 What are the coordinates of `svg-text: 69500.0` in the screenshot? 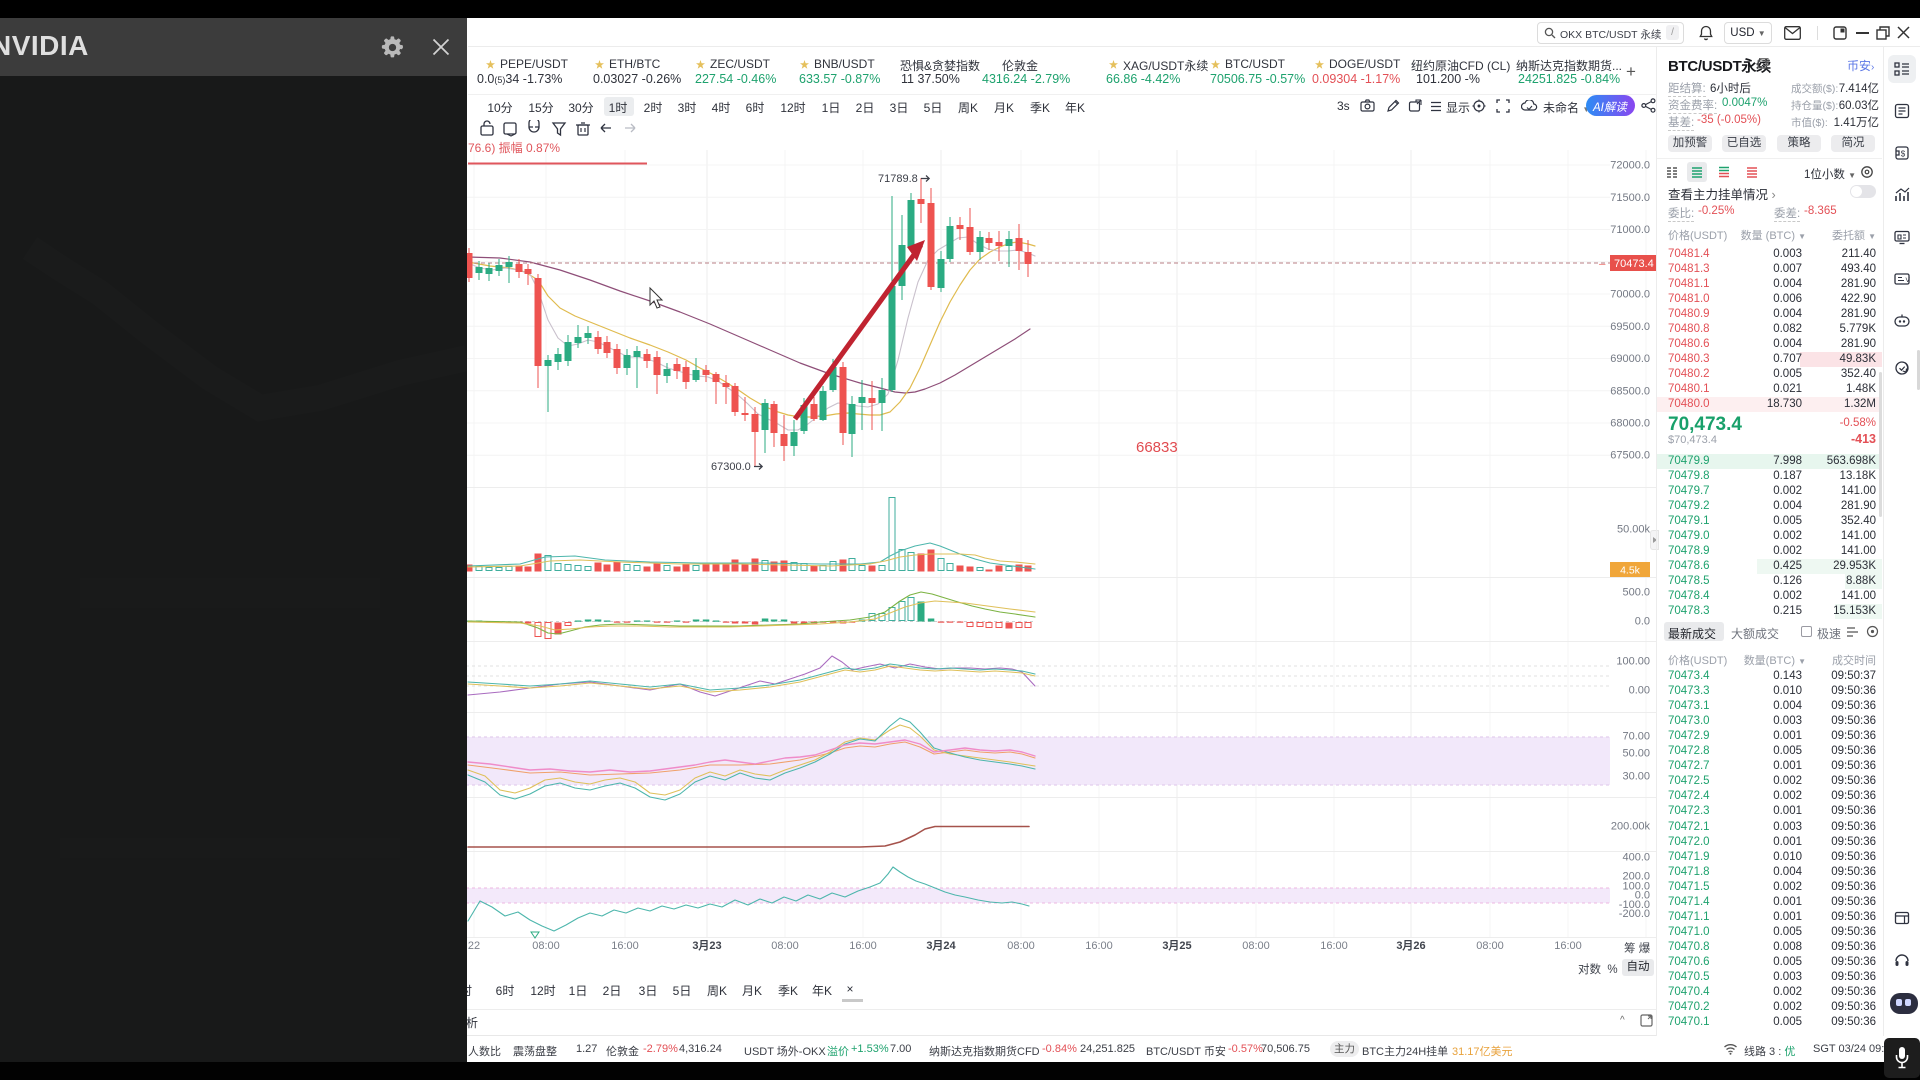 It's located at (1630, 327).